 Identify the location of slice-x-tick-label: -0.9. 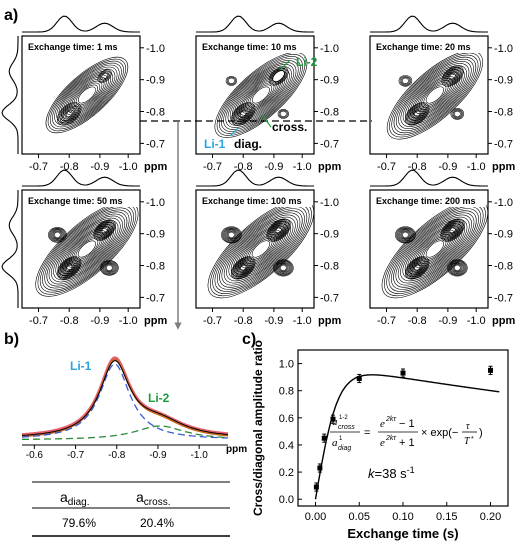
(158, 455).